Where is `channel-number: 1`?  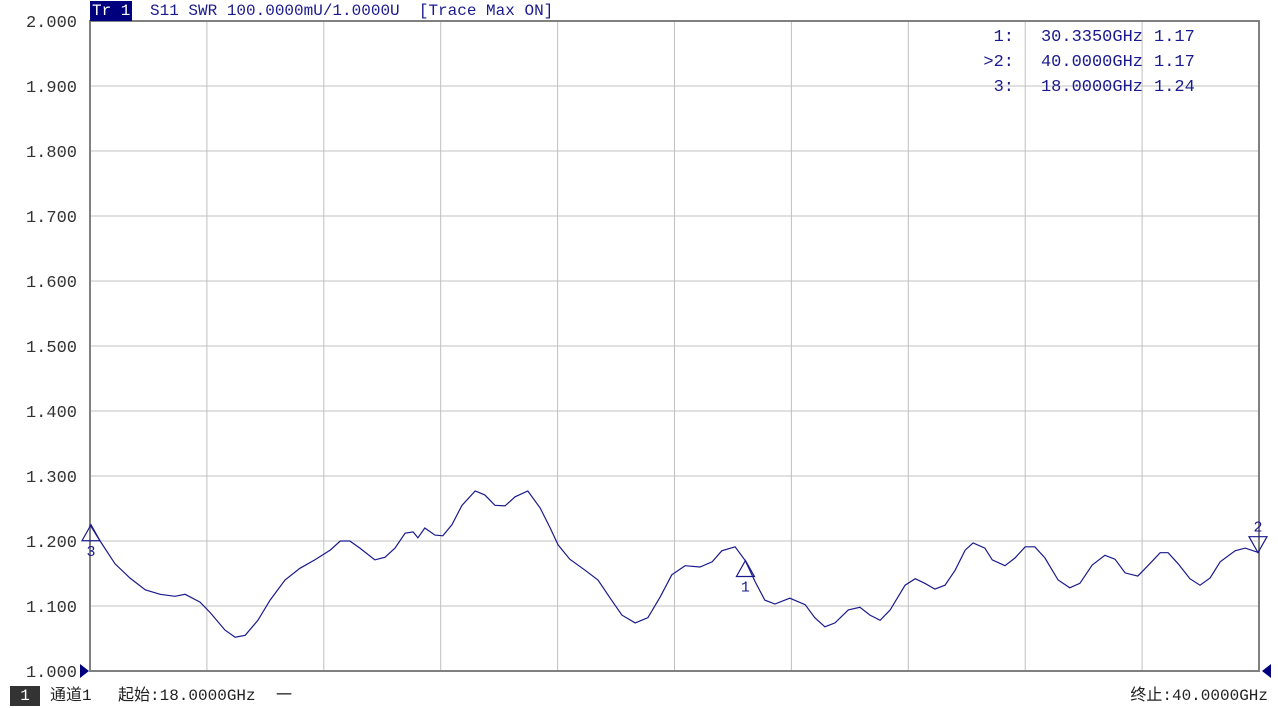 channel-number: 1 is located at coordinates (25, 696).